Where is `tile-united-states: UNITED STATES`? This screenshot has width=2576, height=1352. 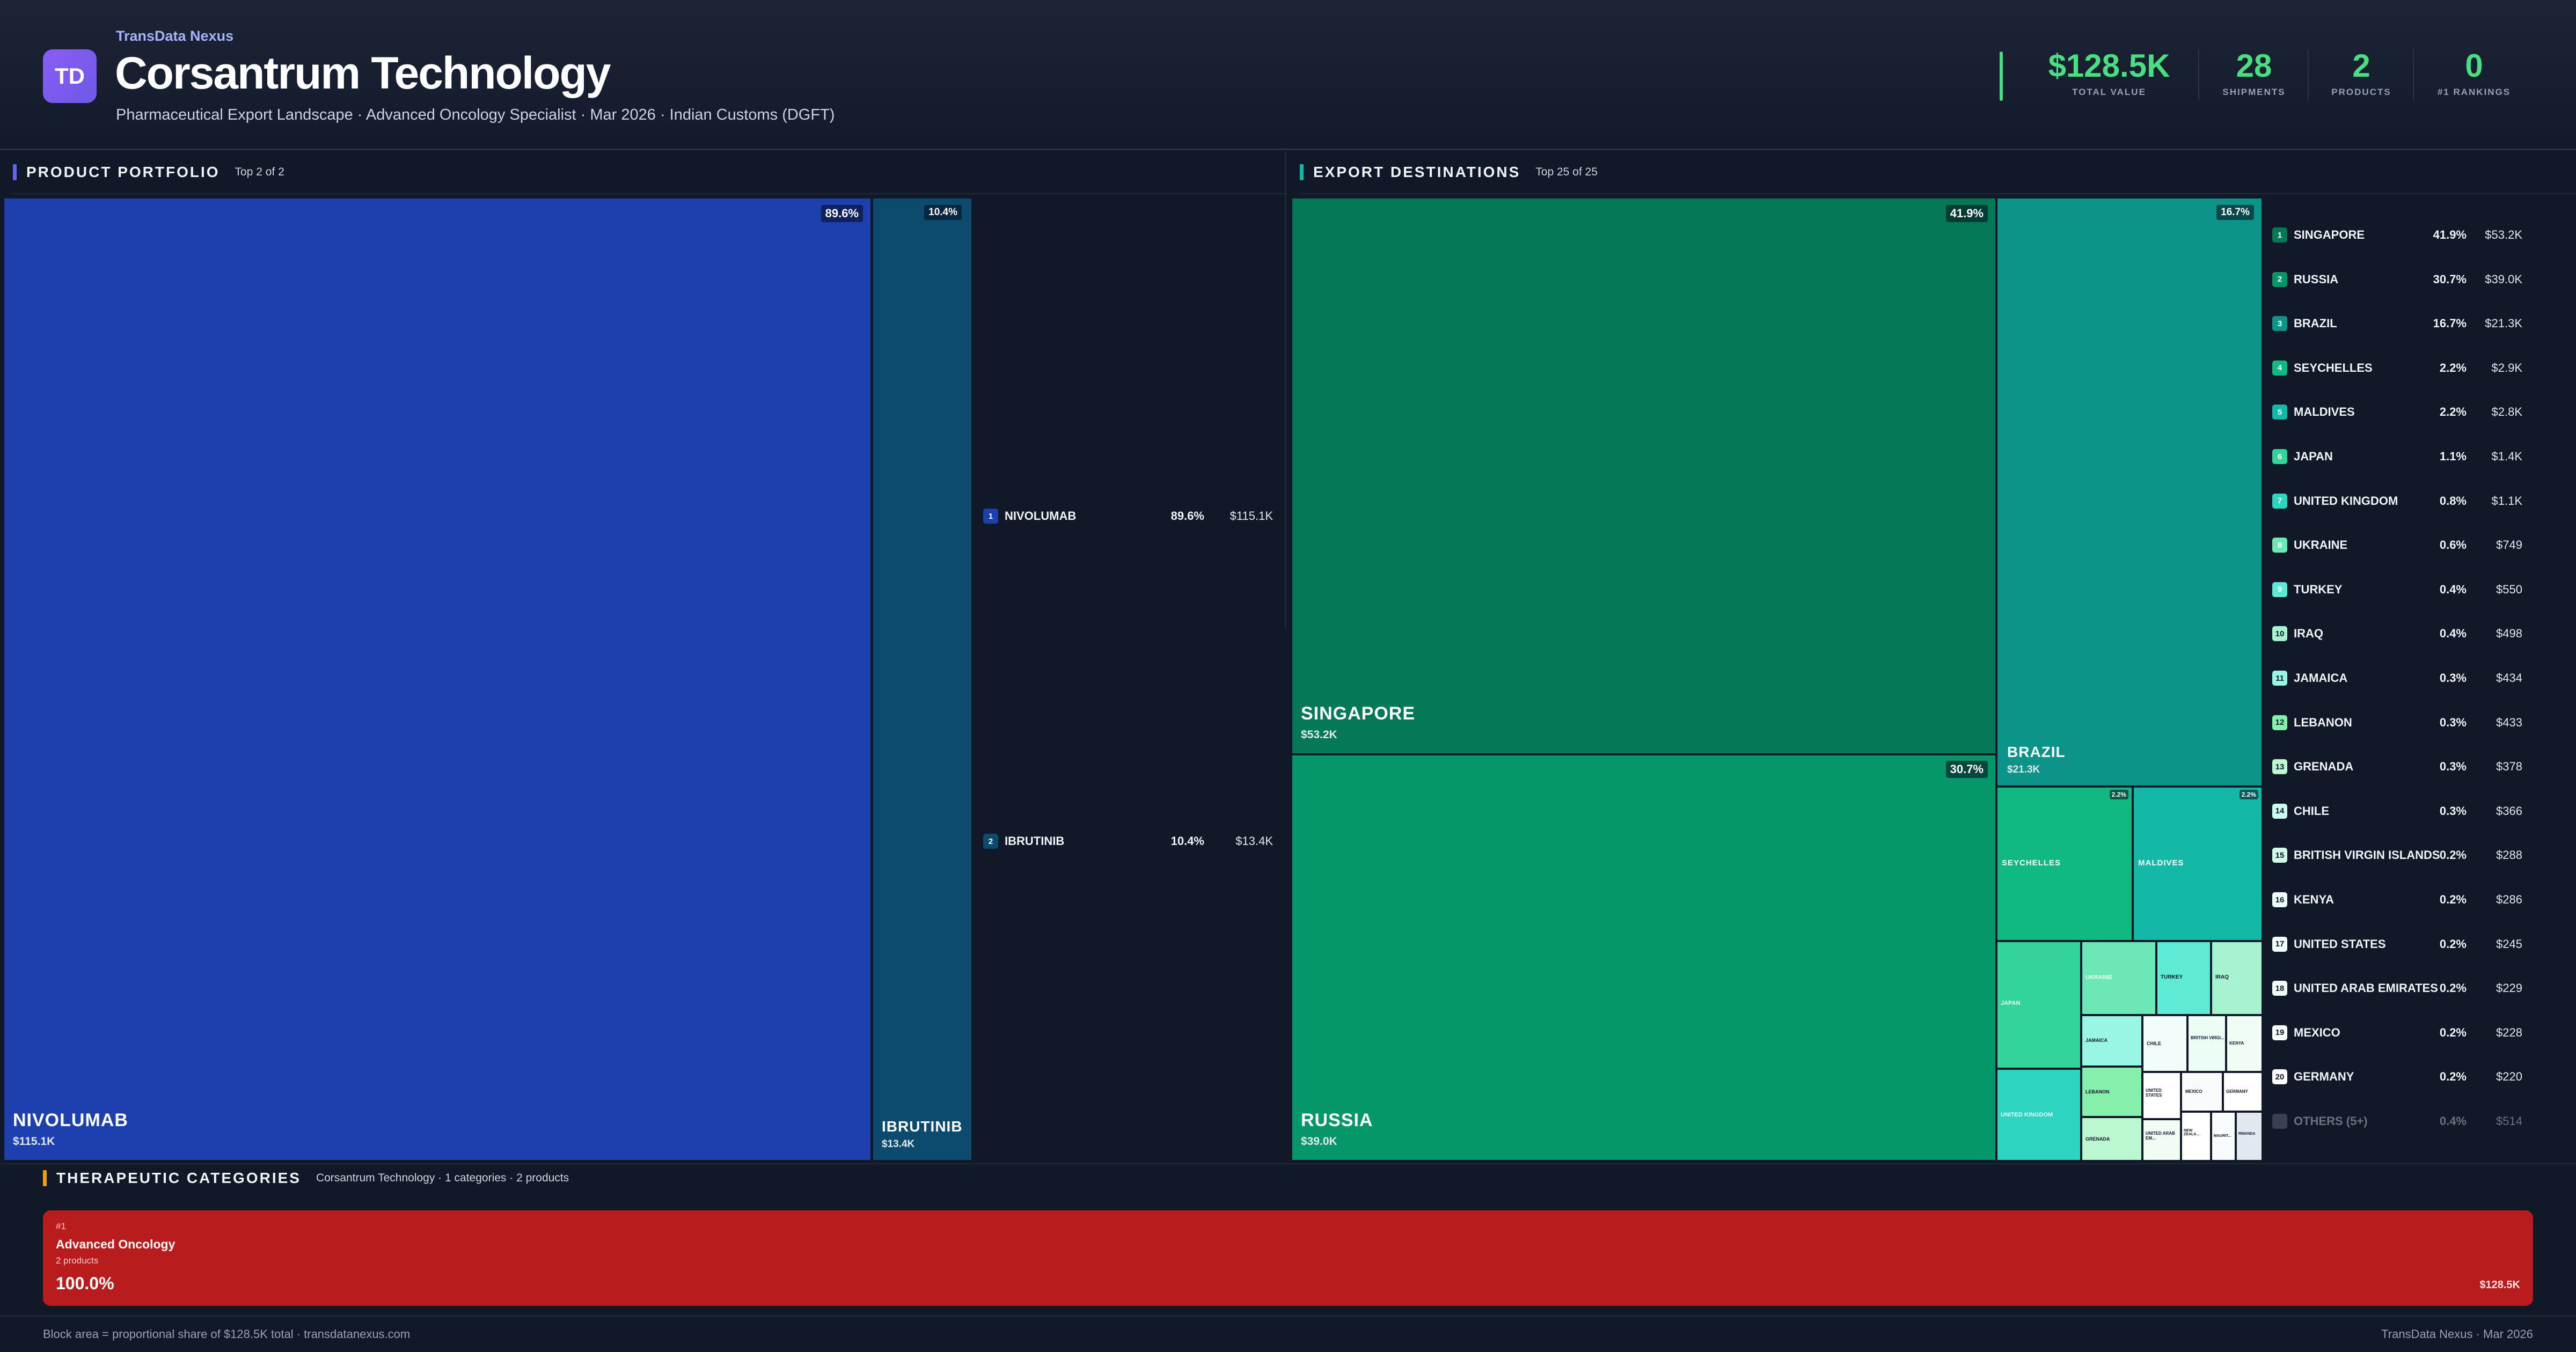 tile-united-states: UNITED STATES is located at coordinates (2161, 1095).